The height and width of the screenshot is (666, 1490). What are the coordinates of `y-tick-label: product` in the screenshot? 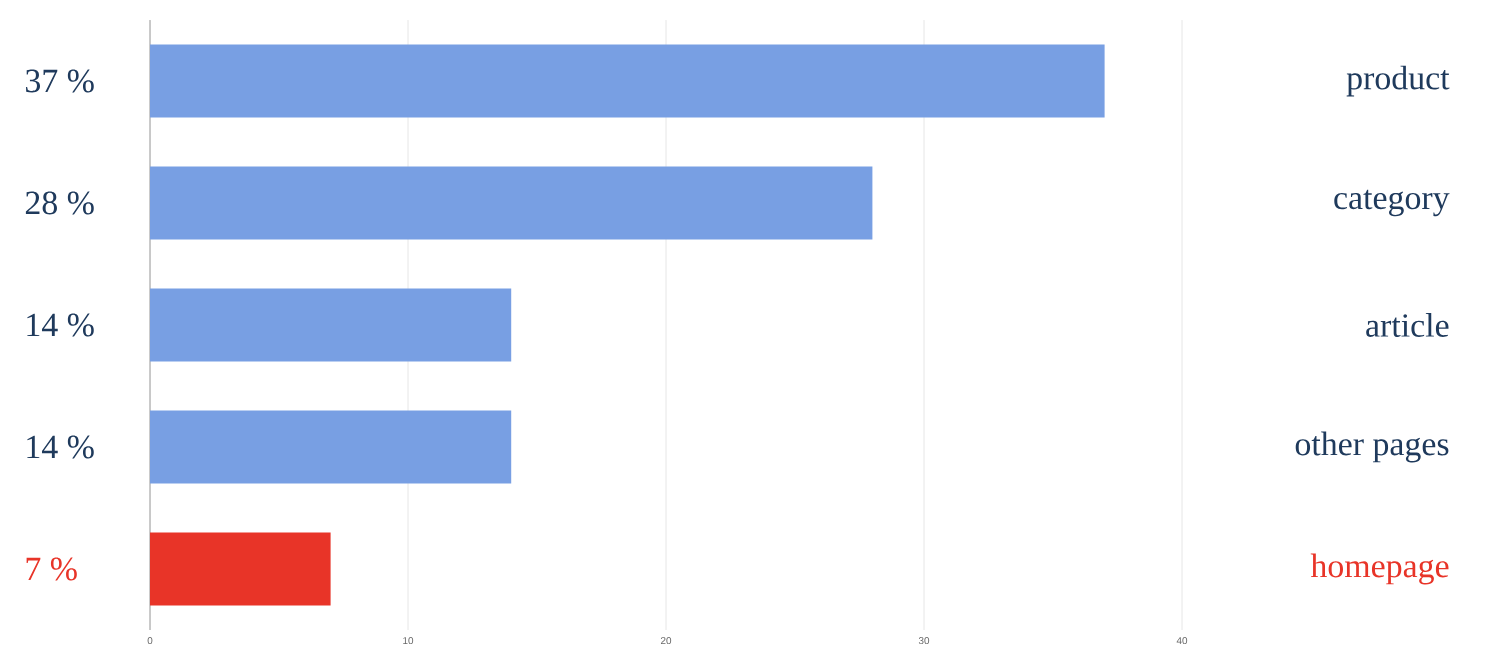 It's located at (1398, 81).